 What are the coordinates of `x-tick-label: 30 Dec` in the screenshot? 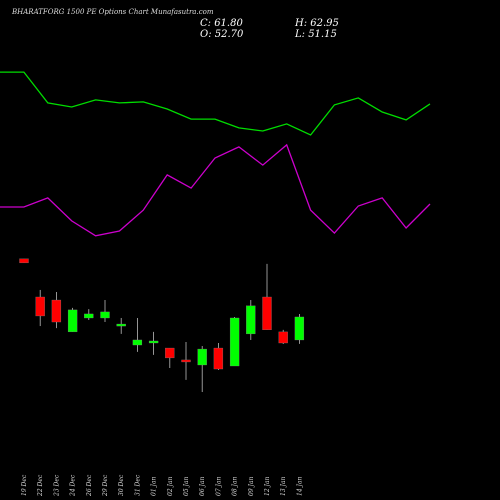 It's located at (121, 485).